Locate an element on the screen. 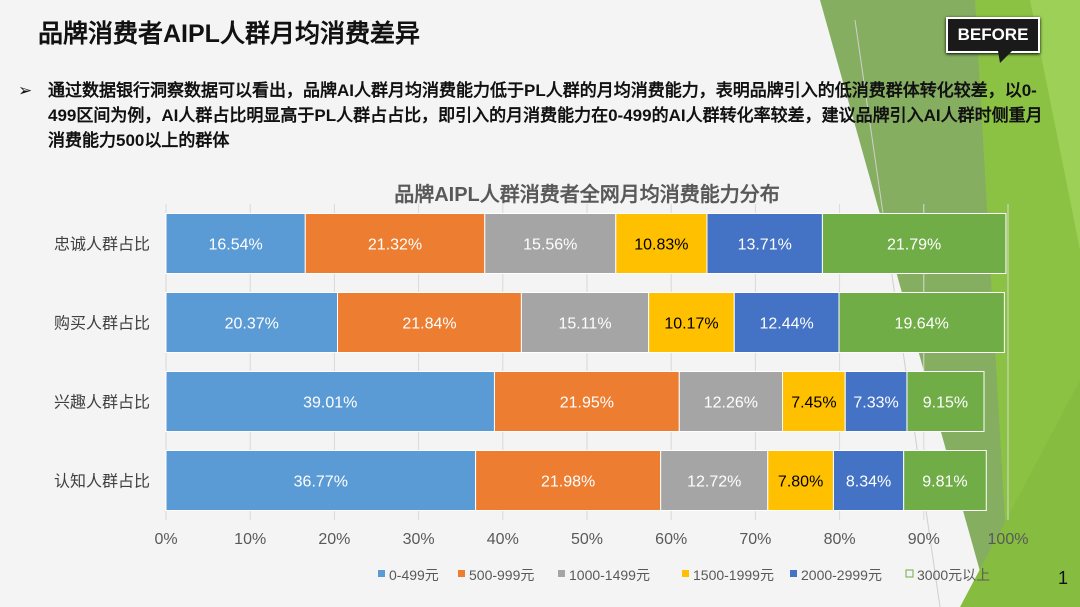 Image resolution: width=1080 pixels, height=607 pixels. data-label: 13.71% is located at coordinates (765, 245).